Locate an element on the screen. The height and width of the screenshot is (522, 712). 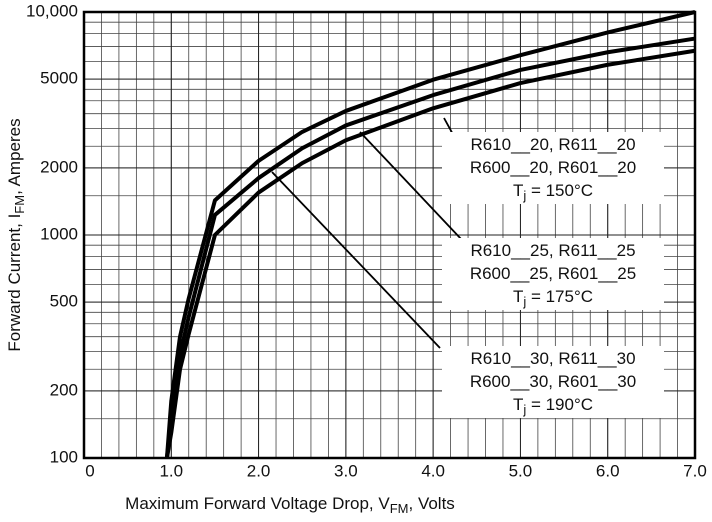
y-tick-label: 5000 is located at coordinates (59, 78).